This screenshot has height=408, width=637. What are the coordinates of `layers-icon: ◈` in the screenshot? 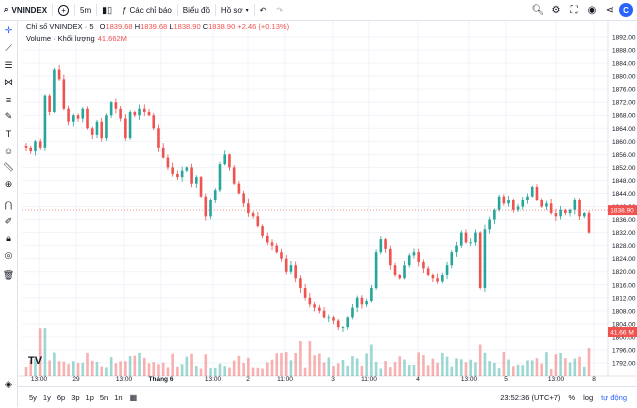 It's located at (8, 384).